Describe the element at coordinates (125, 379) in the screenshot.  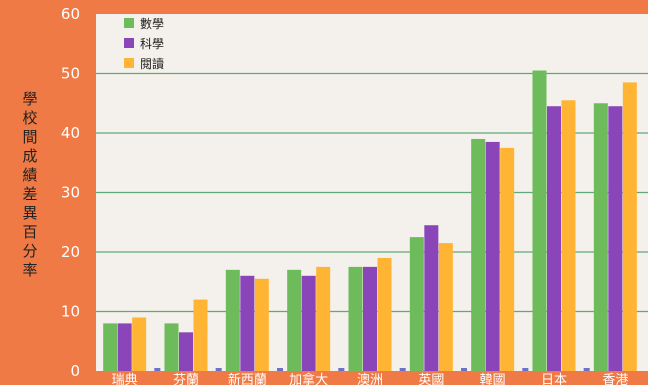
I see `x-category-label: 瑞典` at that location.